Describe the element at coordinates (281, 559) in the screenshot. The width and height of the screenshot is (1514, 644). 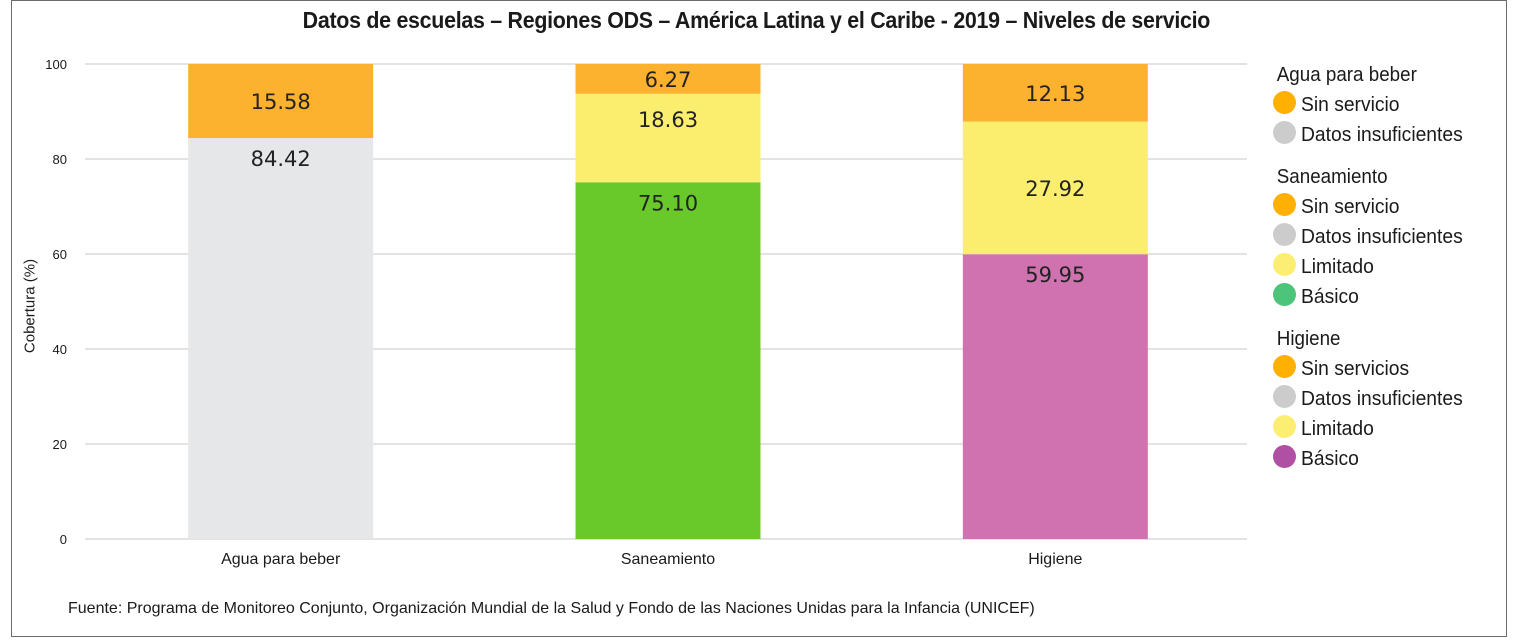
I see `x-tick-label: Agua para beber` at that location.